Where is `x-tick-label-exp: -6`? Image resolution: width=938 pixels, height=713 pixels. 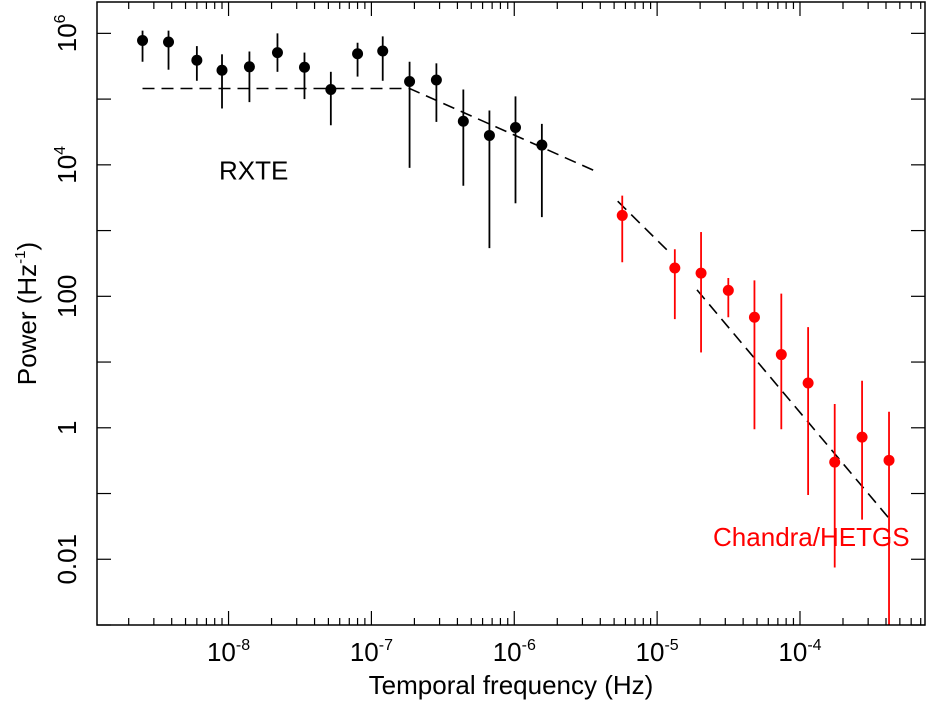 x-tick-label-exp: -6 is located at coordinates (529, 645).